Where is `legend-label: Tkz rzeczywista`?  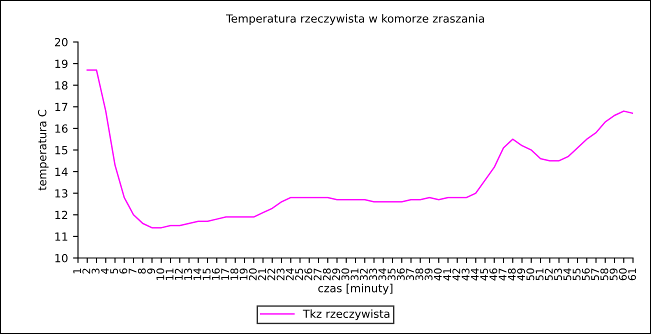 legend-label: Tkz rzeczywista is located at coordinates (346, 314).